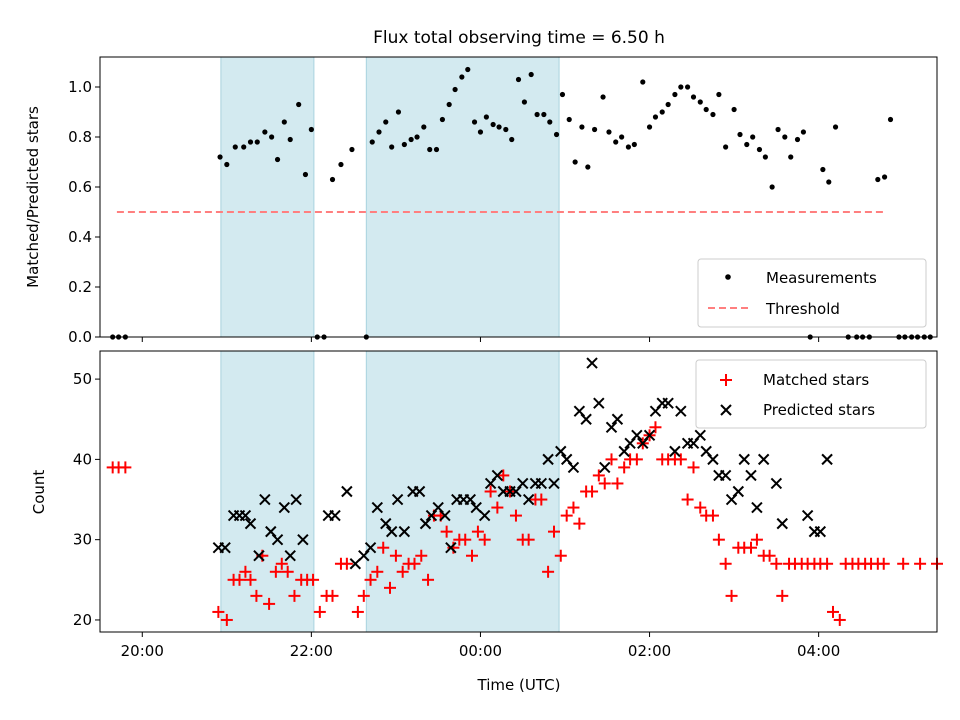 The image size is (960, 720). What do you see at coordinates (811, 394) in the screenshot?
I see `bottom-legend: Matched stars Predicted stars` at bounding box center [811, 394].